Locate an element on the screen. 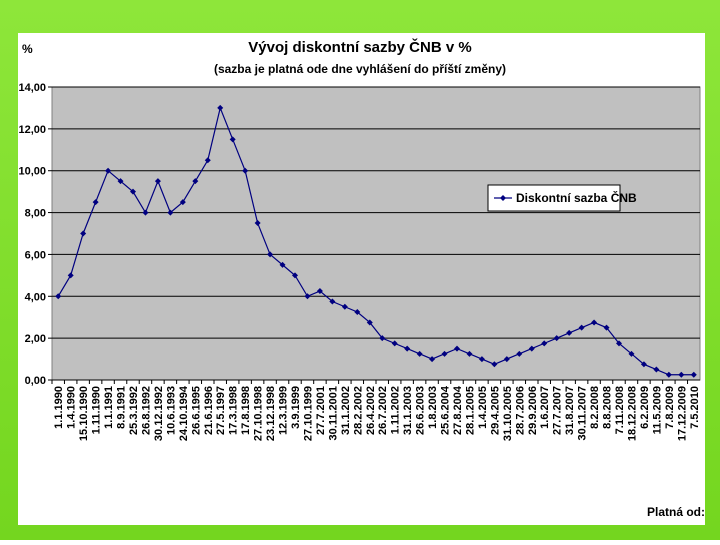 The image size is (720, 545). legend: Diskontní sazba ČNB is located at coordinates (562, 198).